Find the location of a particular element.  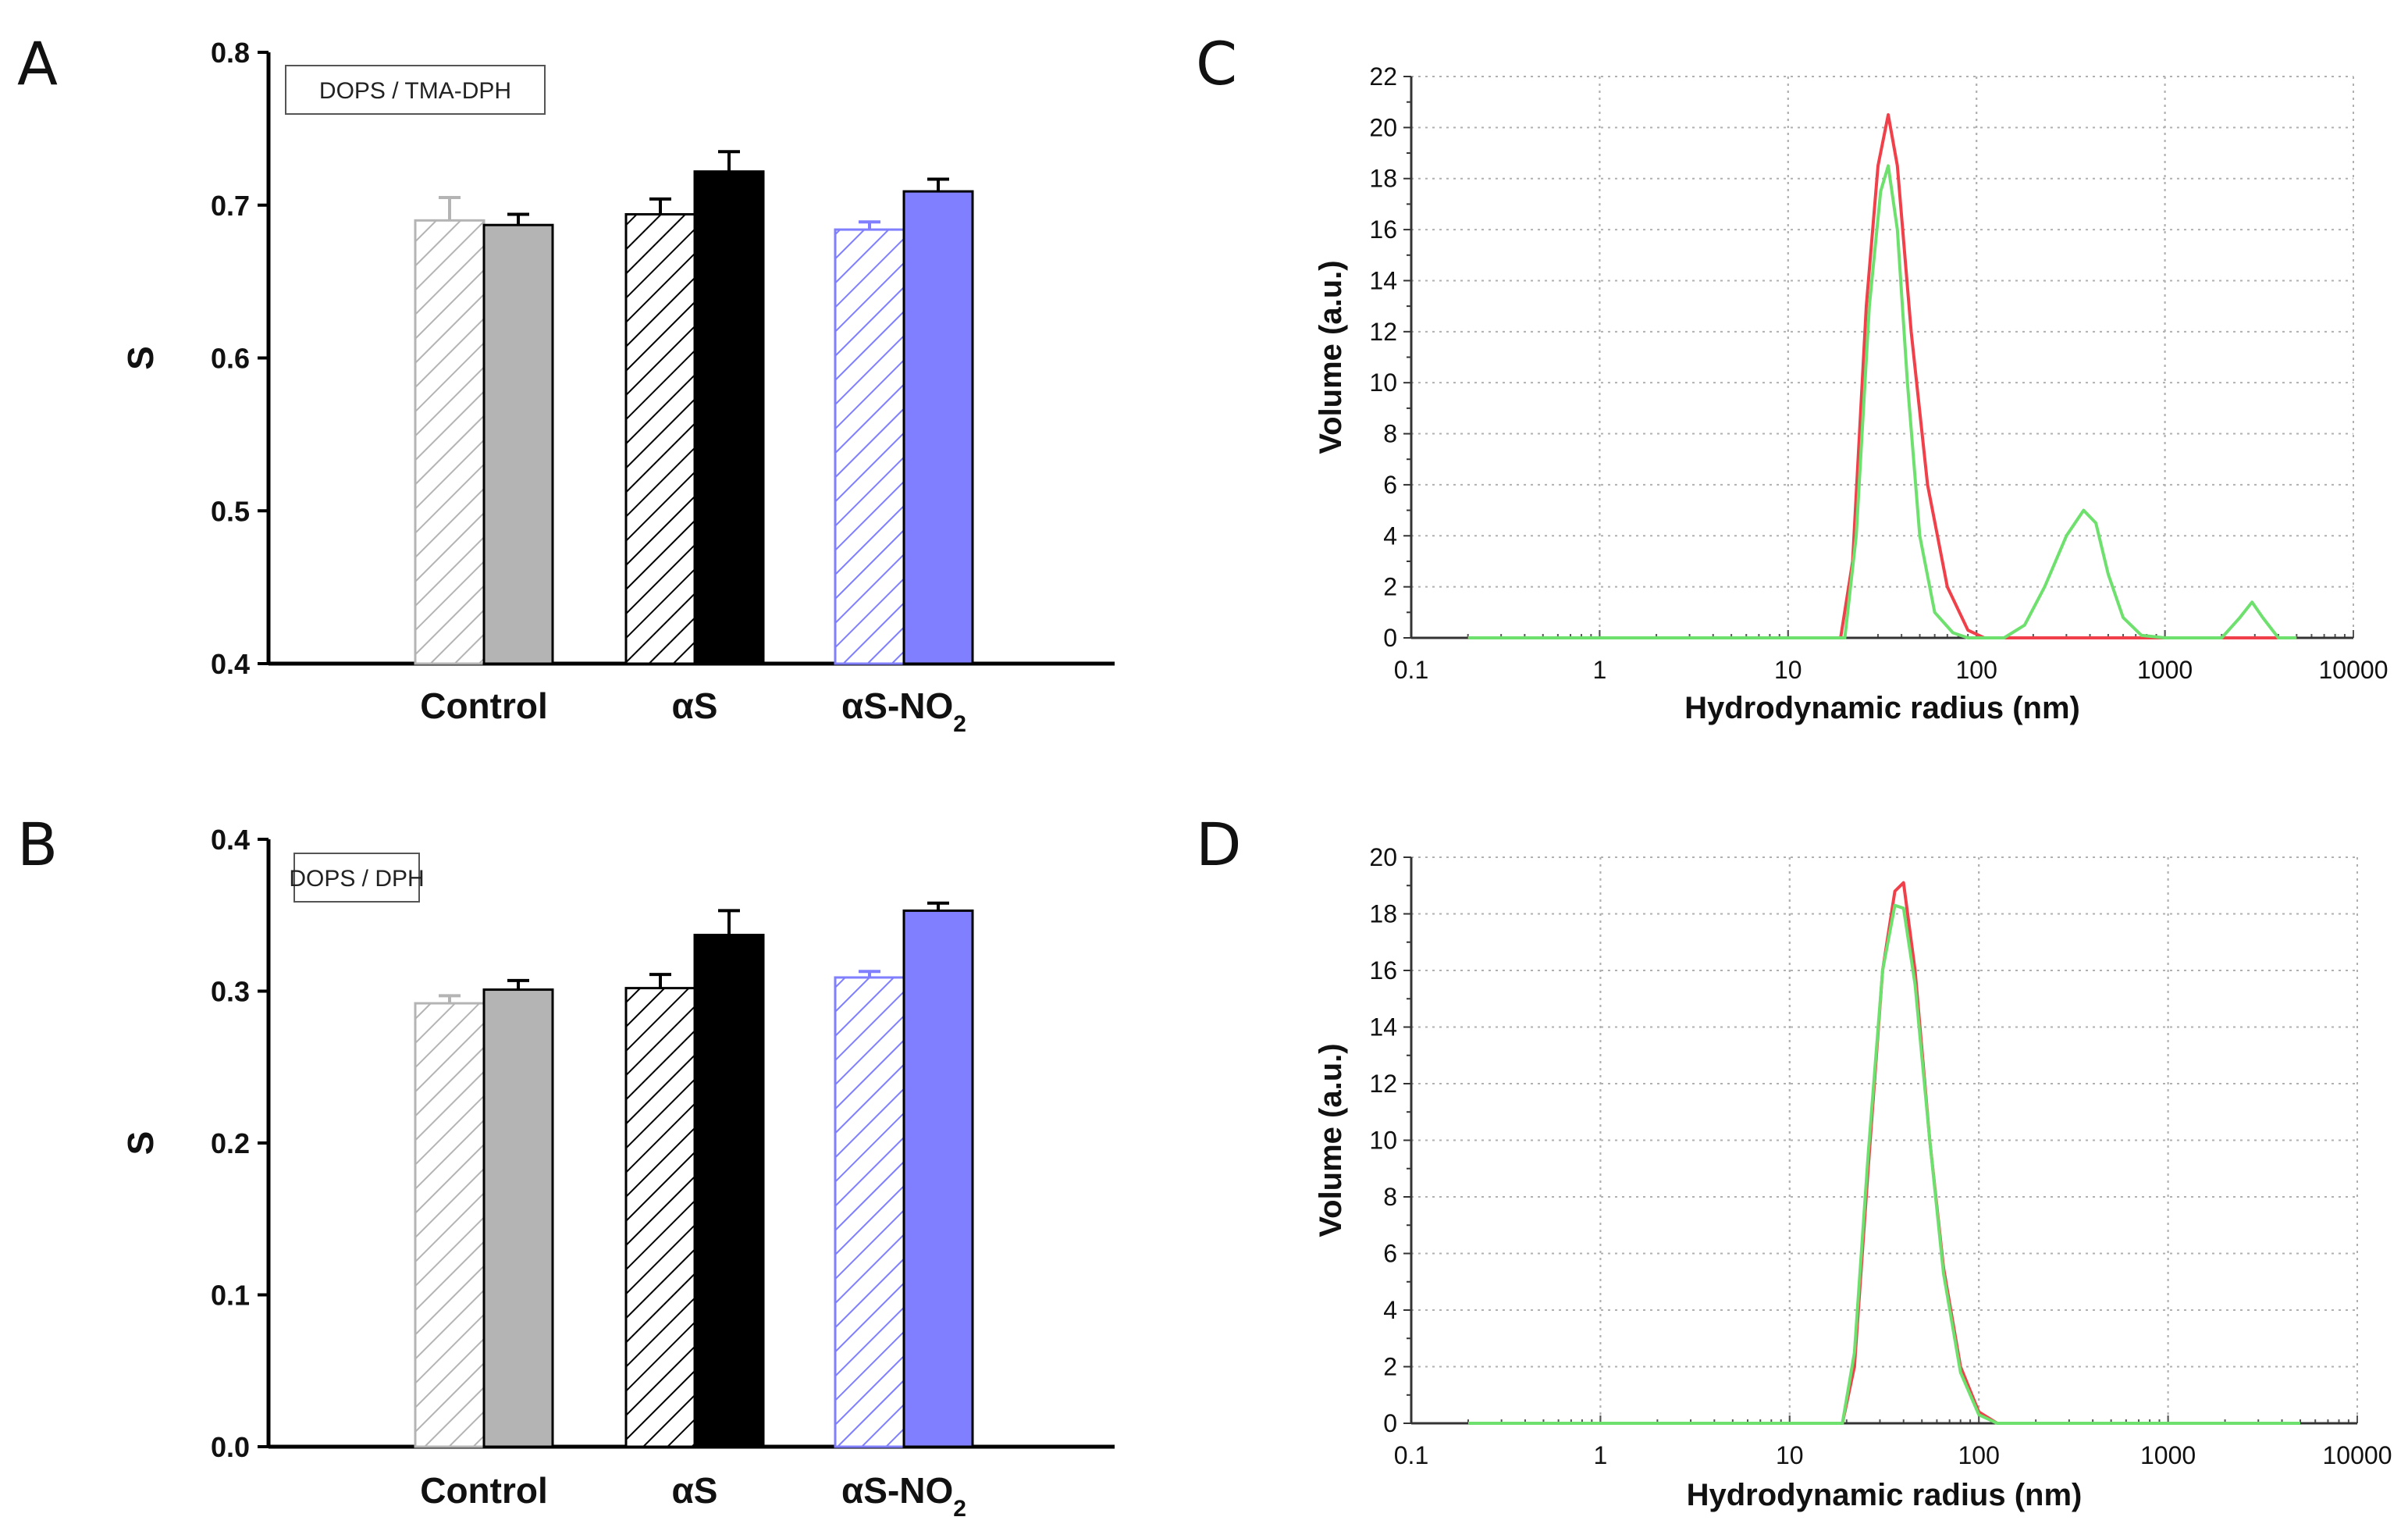

y-tick-label: 22 is located at coordinates (1383, 76).